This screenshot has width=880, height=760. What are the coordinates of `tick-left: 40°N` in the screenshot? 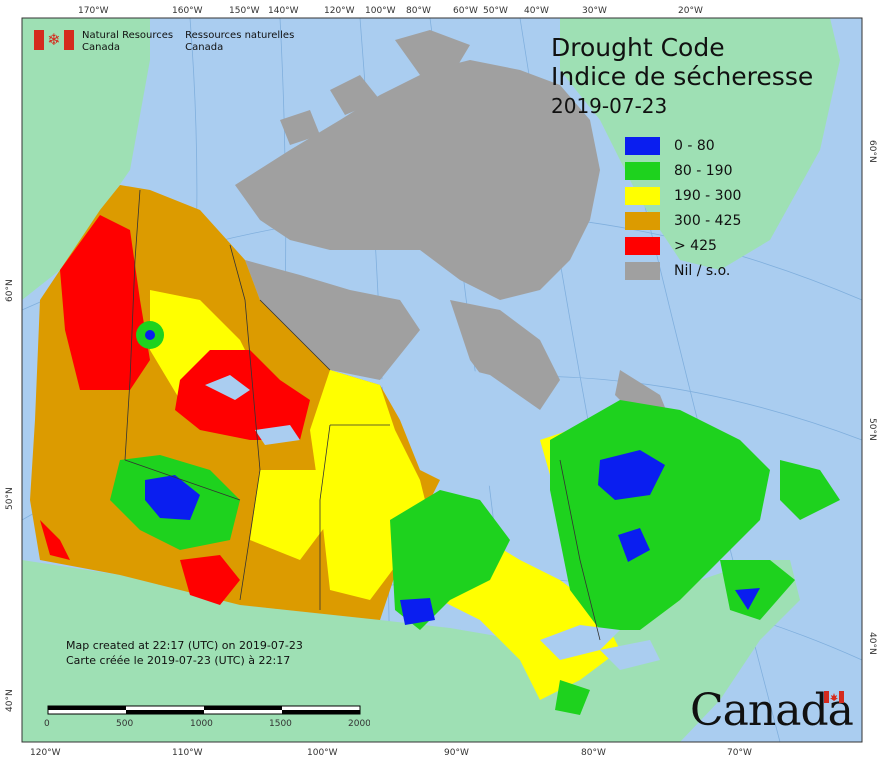 It's located at (10, 700).